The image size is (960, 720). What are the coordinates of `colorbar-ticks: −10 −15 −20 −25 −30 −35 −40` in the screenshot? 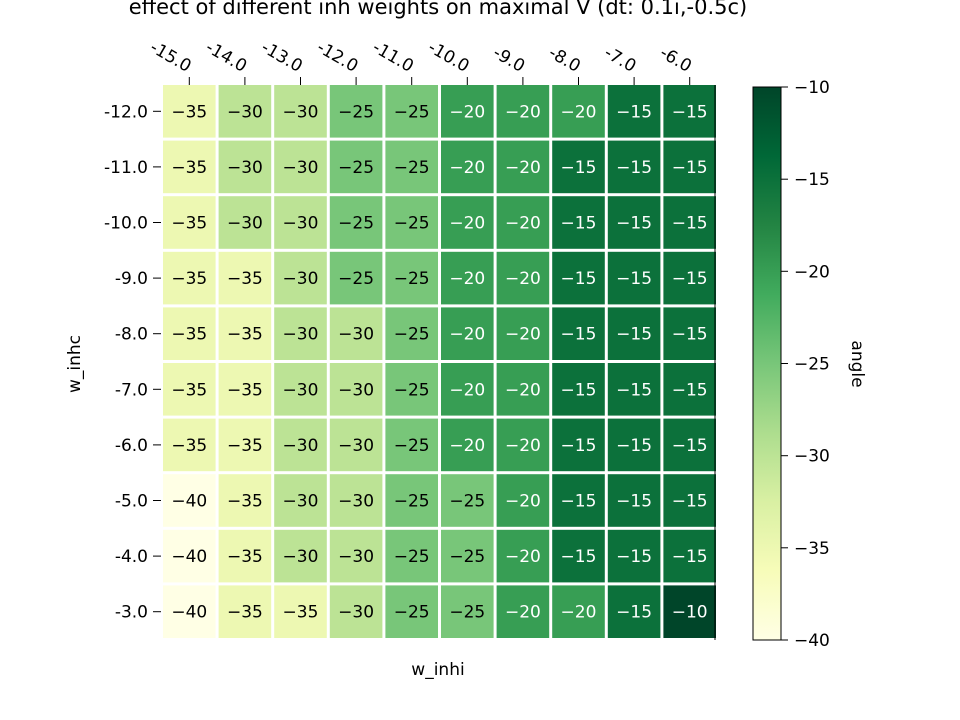 It's located at (805, 364).